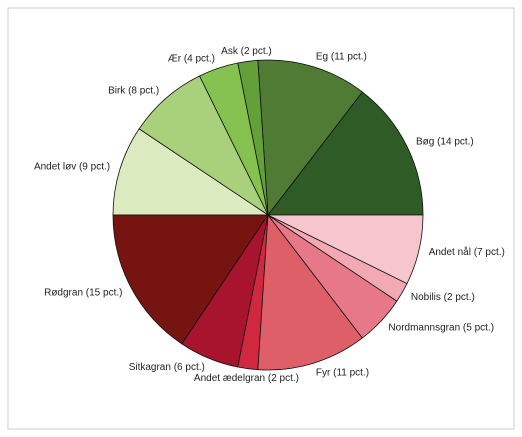  I want to click on slice-label: Andet løv (9 pct.), so click(72, 167).